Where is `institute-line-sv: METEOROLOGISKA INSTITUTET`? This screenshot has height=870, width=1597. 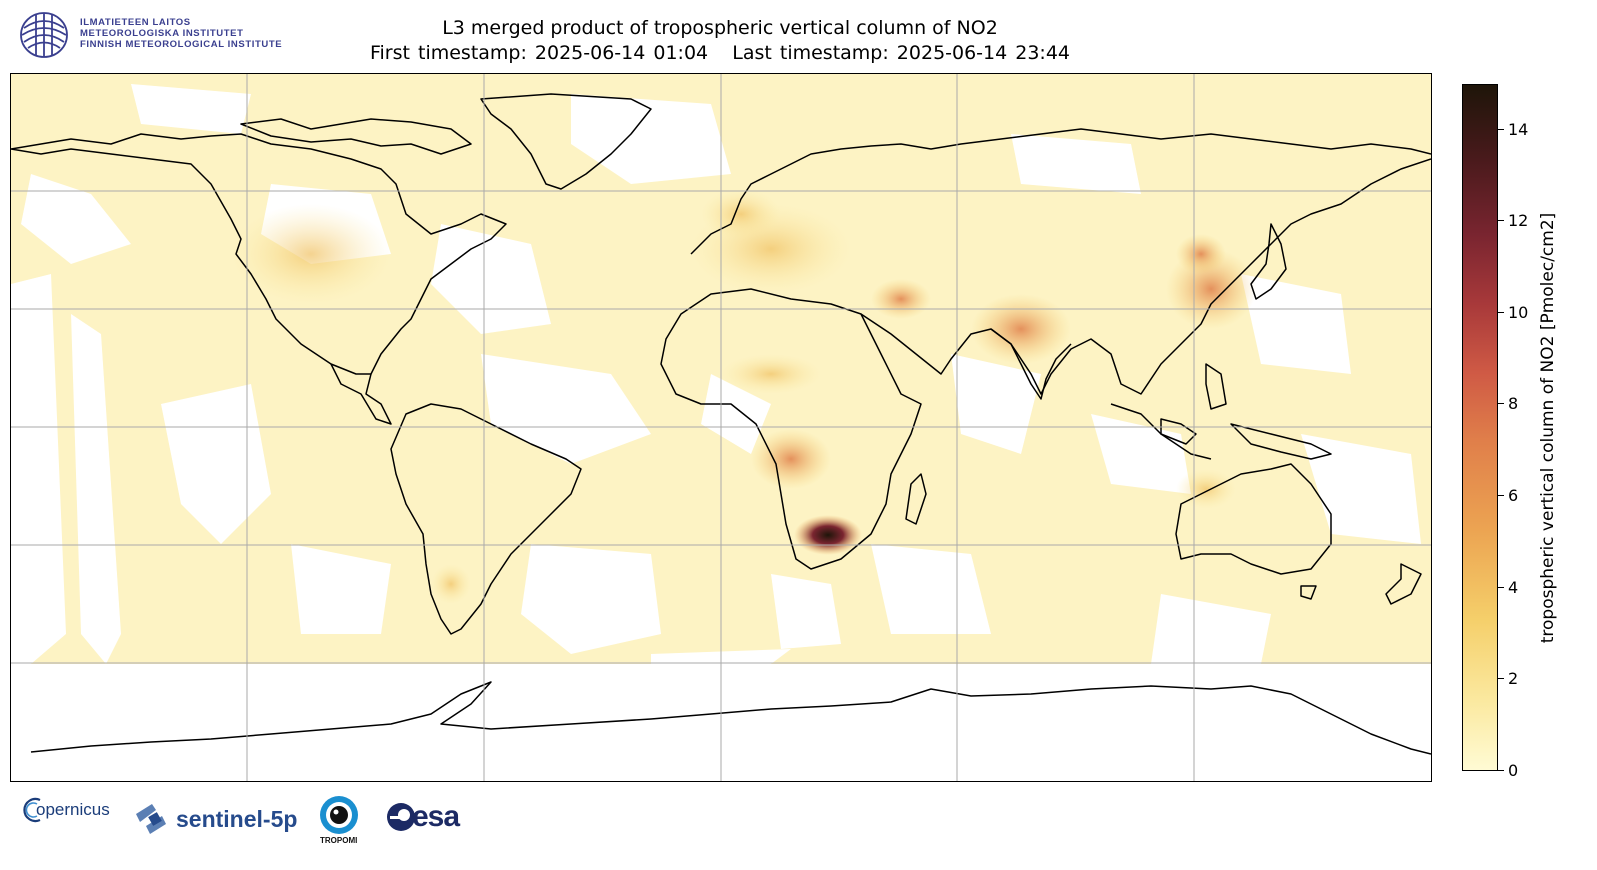 institute-line-sv: METEOROLOGISKA INSTITUTET is located at coordinates (162, 33).